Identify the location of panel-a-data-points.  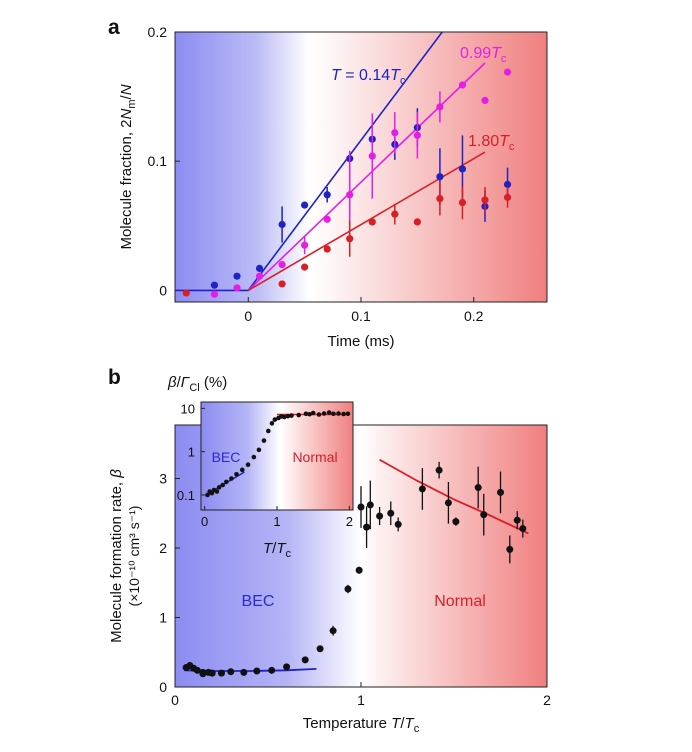
(347, 183).